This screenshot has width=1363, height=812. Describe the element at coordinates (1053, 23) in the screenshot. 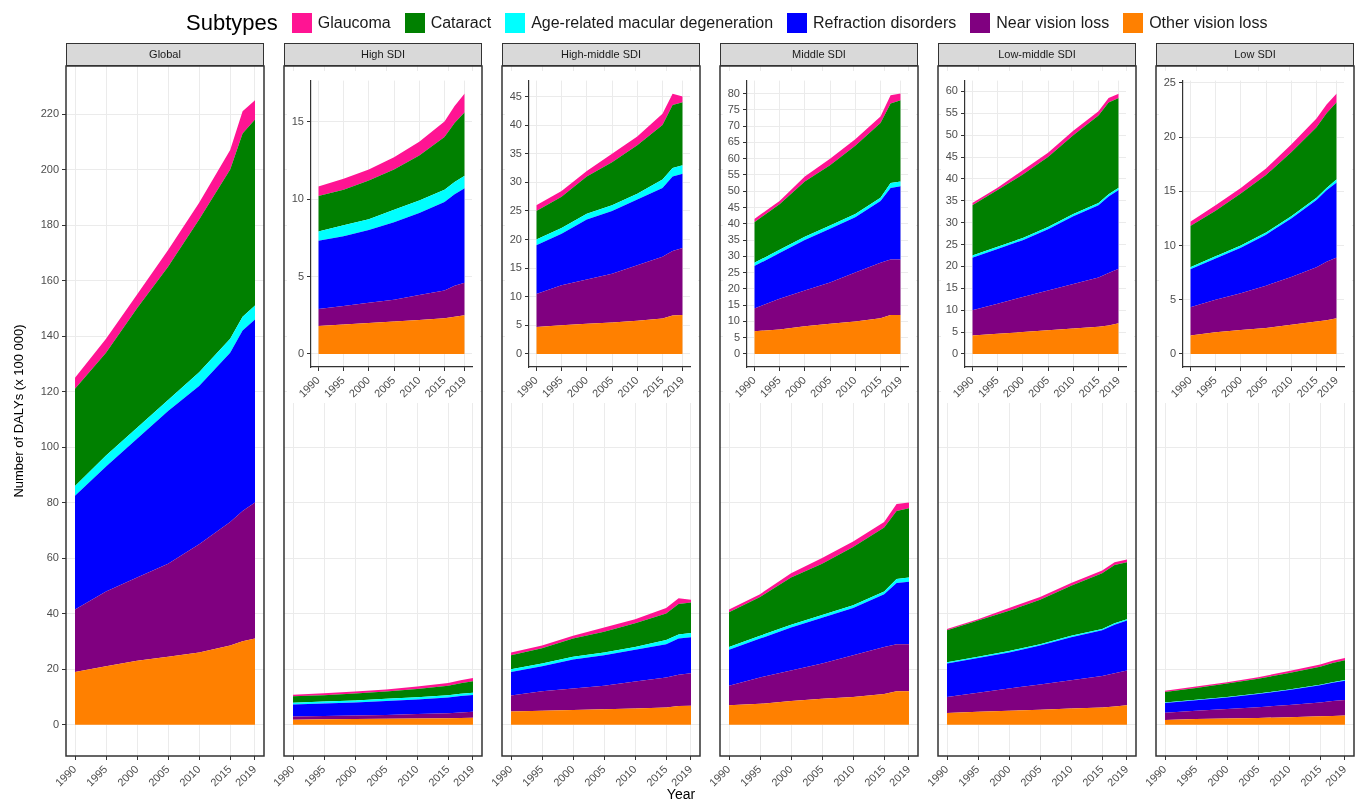

I see `legend-label: Near vision loss` at that location.